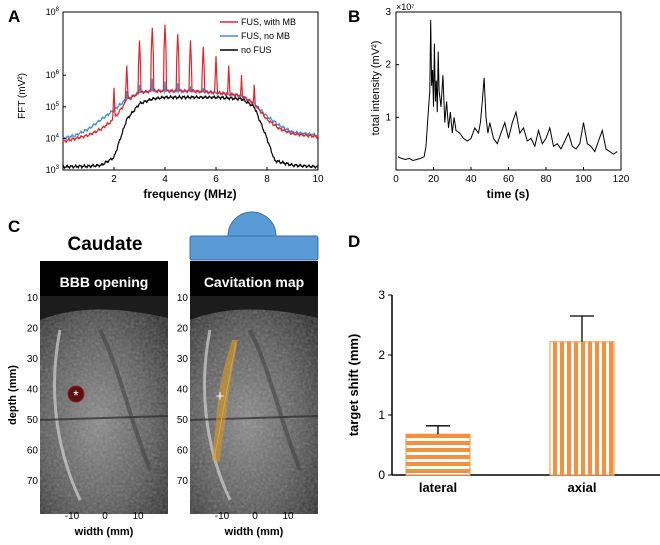 Image resolution: width=660 pixels, height=545 pixels. What do you see at coordinates (53, 170) in the screenshot?
I see `y-tick-label: 10³` at bounding box center [53, 170].